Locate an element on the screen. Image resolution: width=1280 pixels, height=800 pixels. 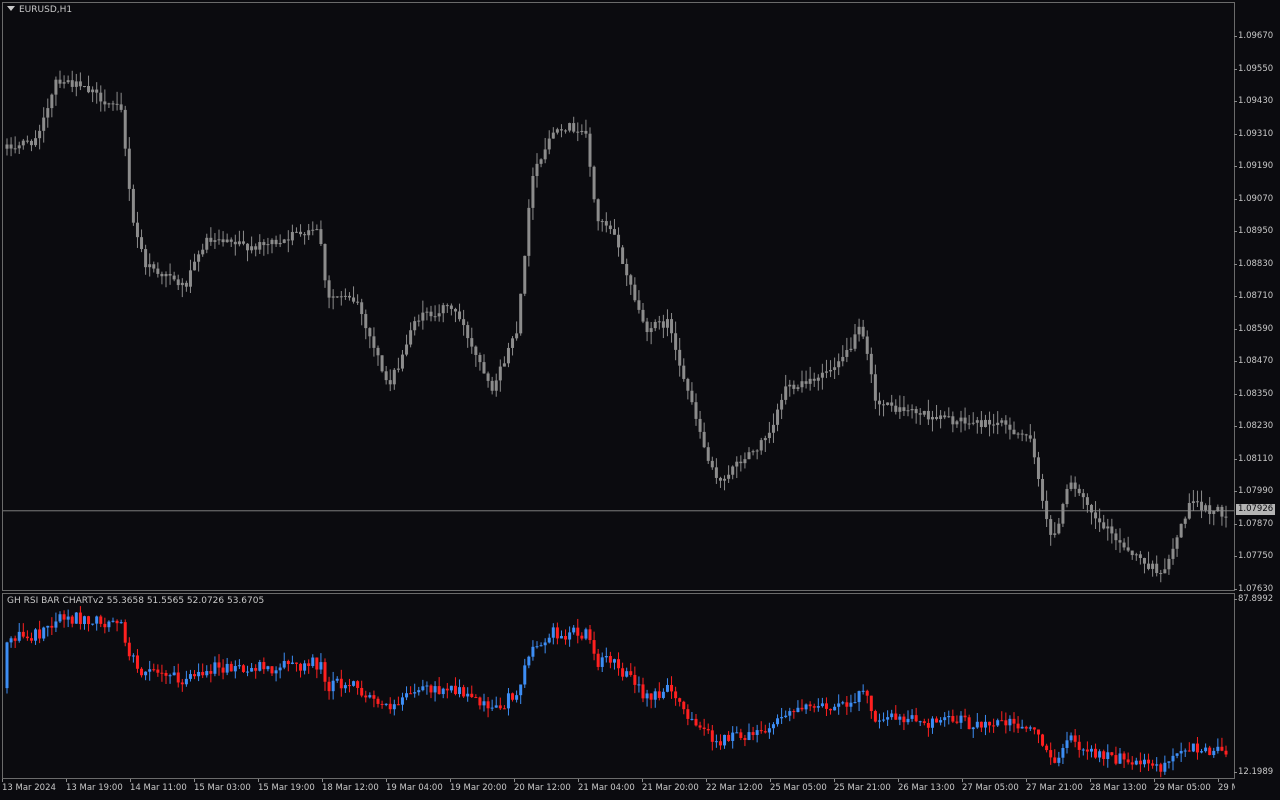
indicator-scale-max: 87.8992 is located at coordinates (1253, 599).